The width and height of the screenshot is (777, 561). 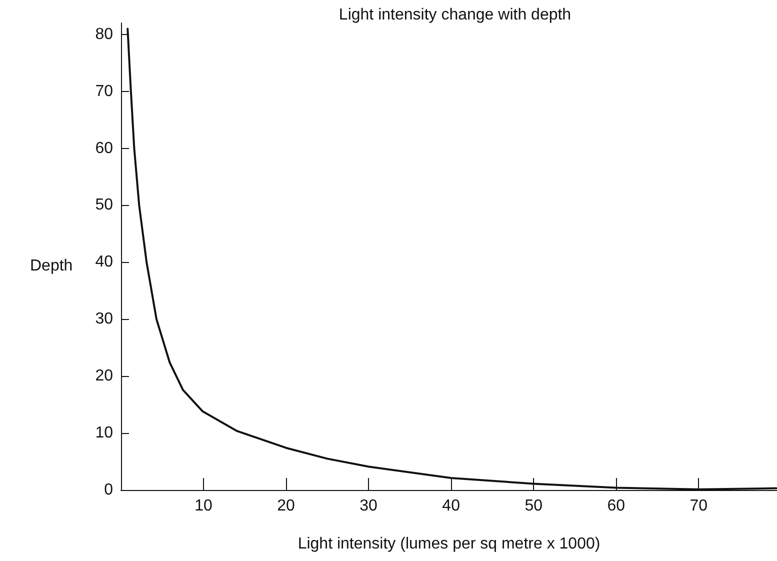 I want to click on y-tick-label: 60, so click(x=104, y=148).